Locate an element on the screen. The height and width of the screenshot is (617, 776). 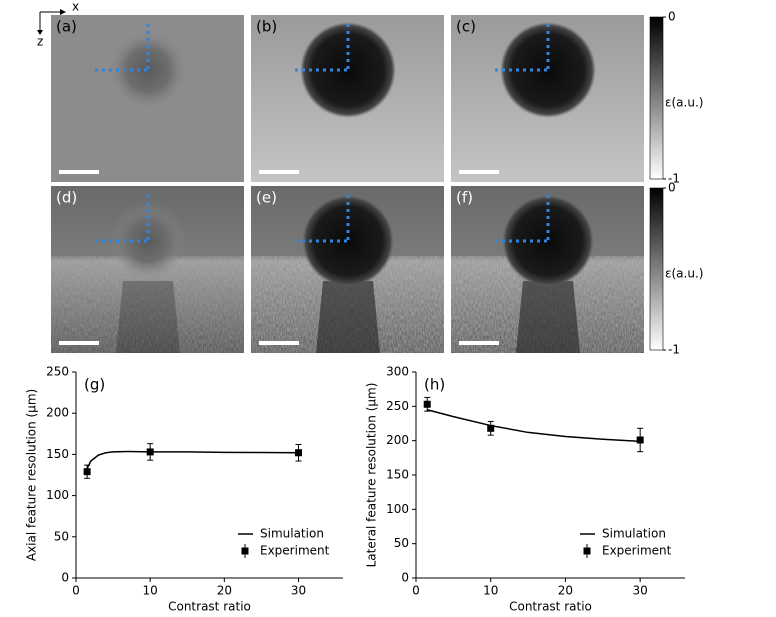
panel-label: (f) is located at coordinates (464, 198).